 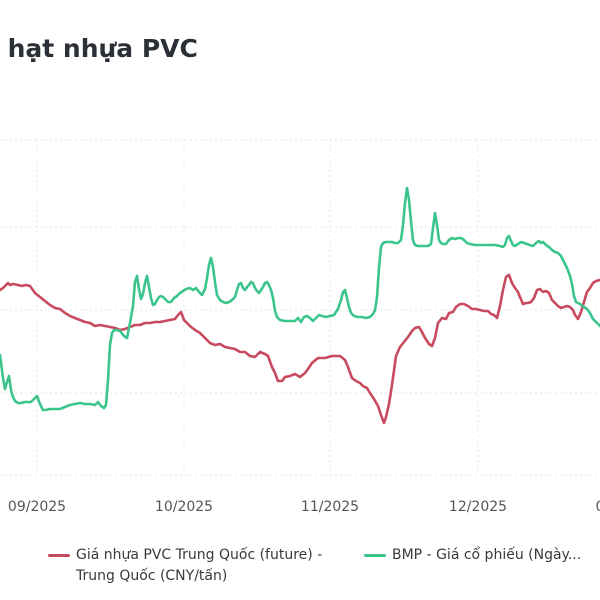 I want to click on x-tick-label: 12/2025, so click(x=478, y=507).